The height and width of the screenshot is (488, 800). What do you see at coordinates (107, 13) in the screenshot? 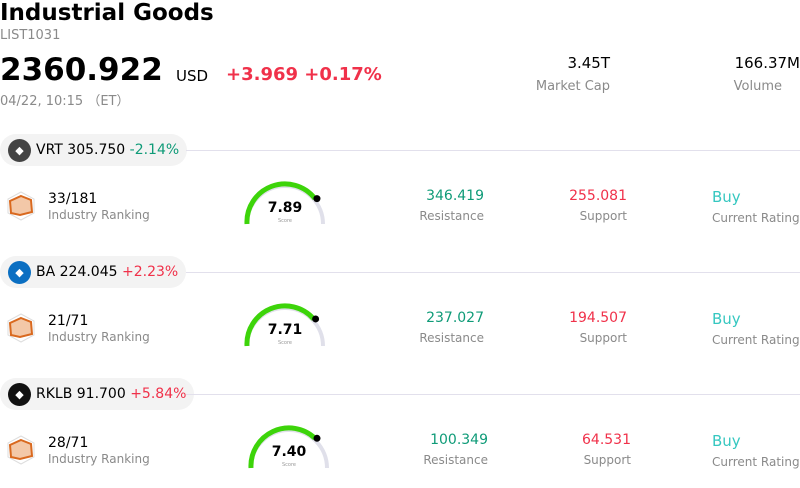
I see `page-title: Industrial Goods` at bounding box center [107, 13].